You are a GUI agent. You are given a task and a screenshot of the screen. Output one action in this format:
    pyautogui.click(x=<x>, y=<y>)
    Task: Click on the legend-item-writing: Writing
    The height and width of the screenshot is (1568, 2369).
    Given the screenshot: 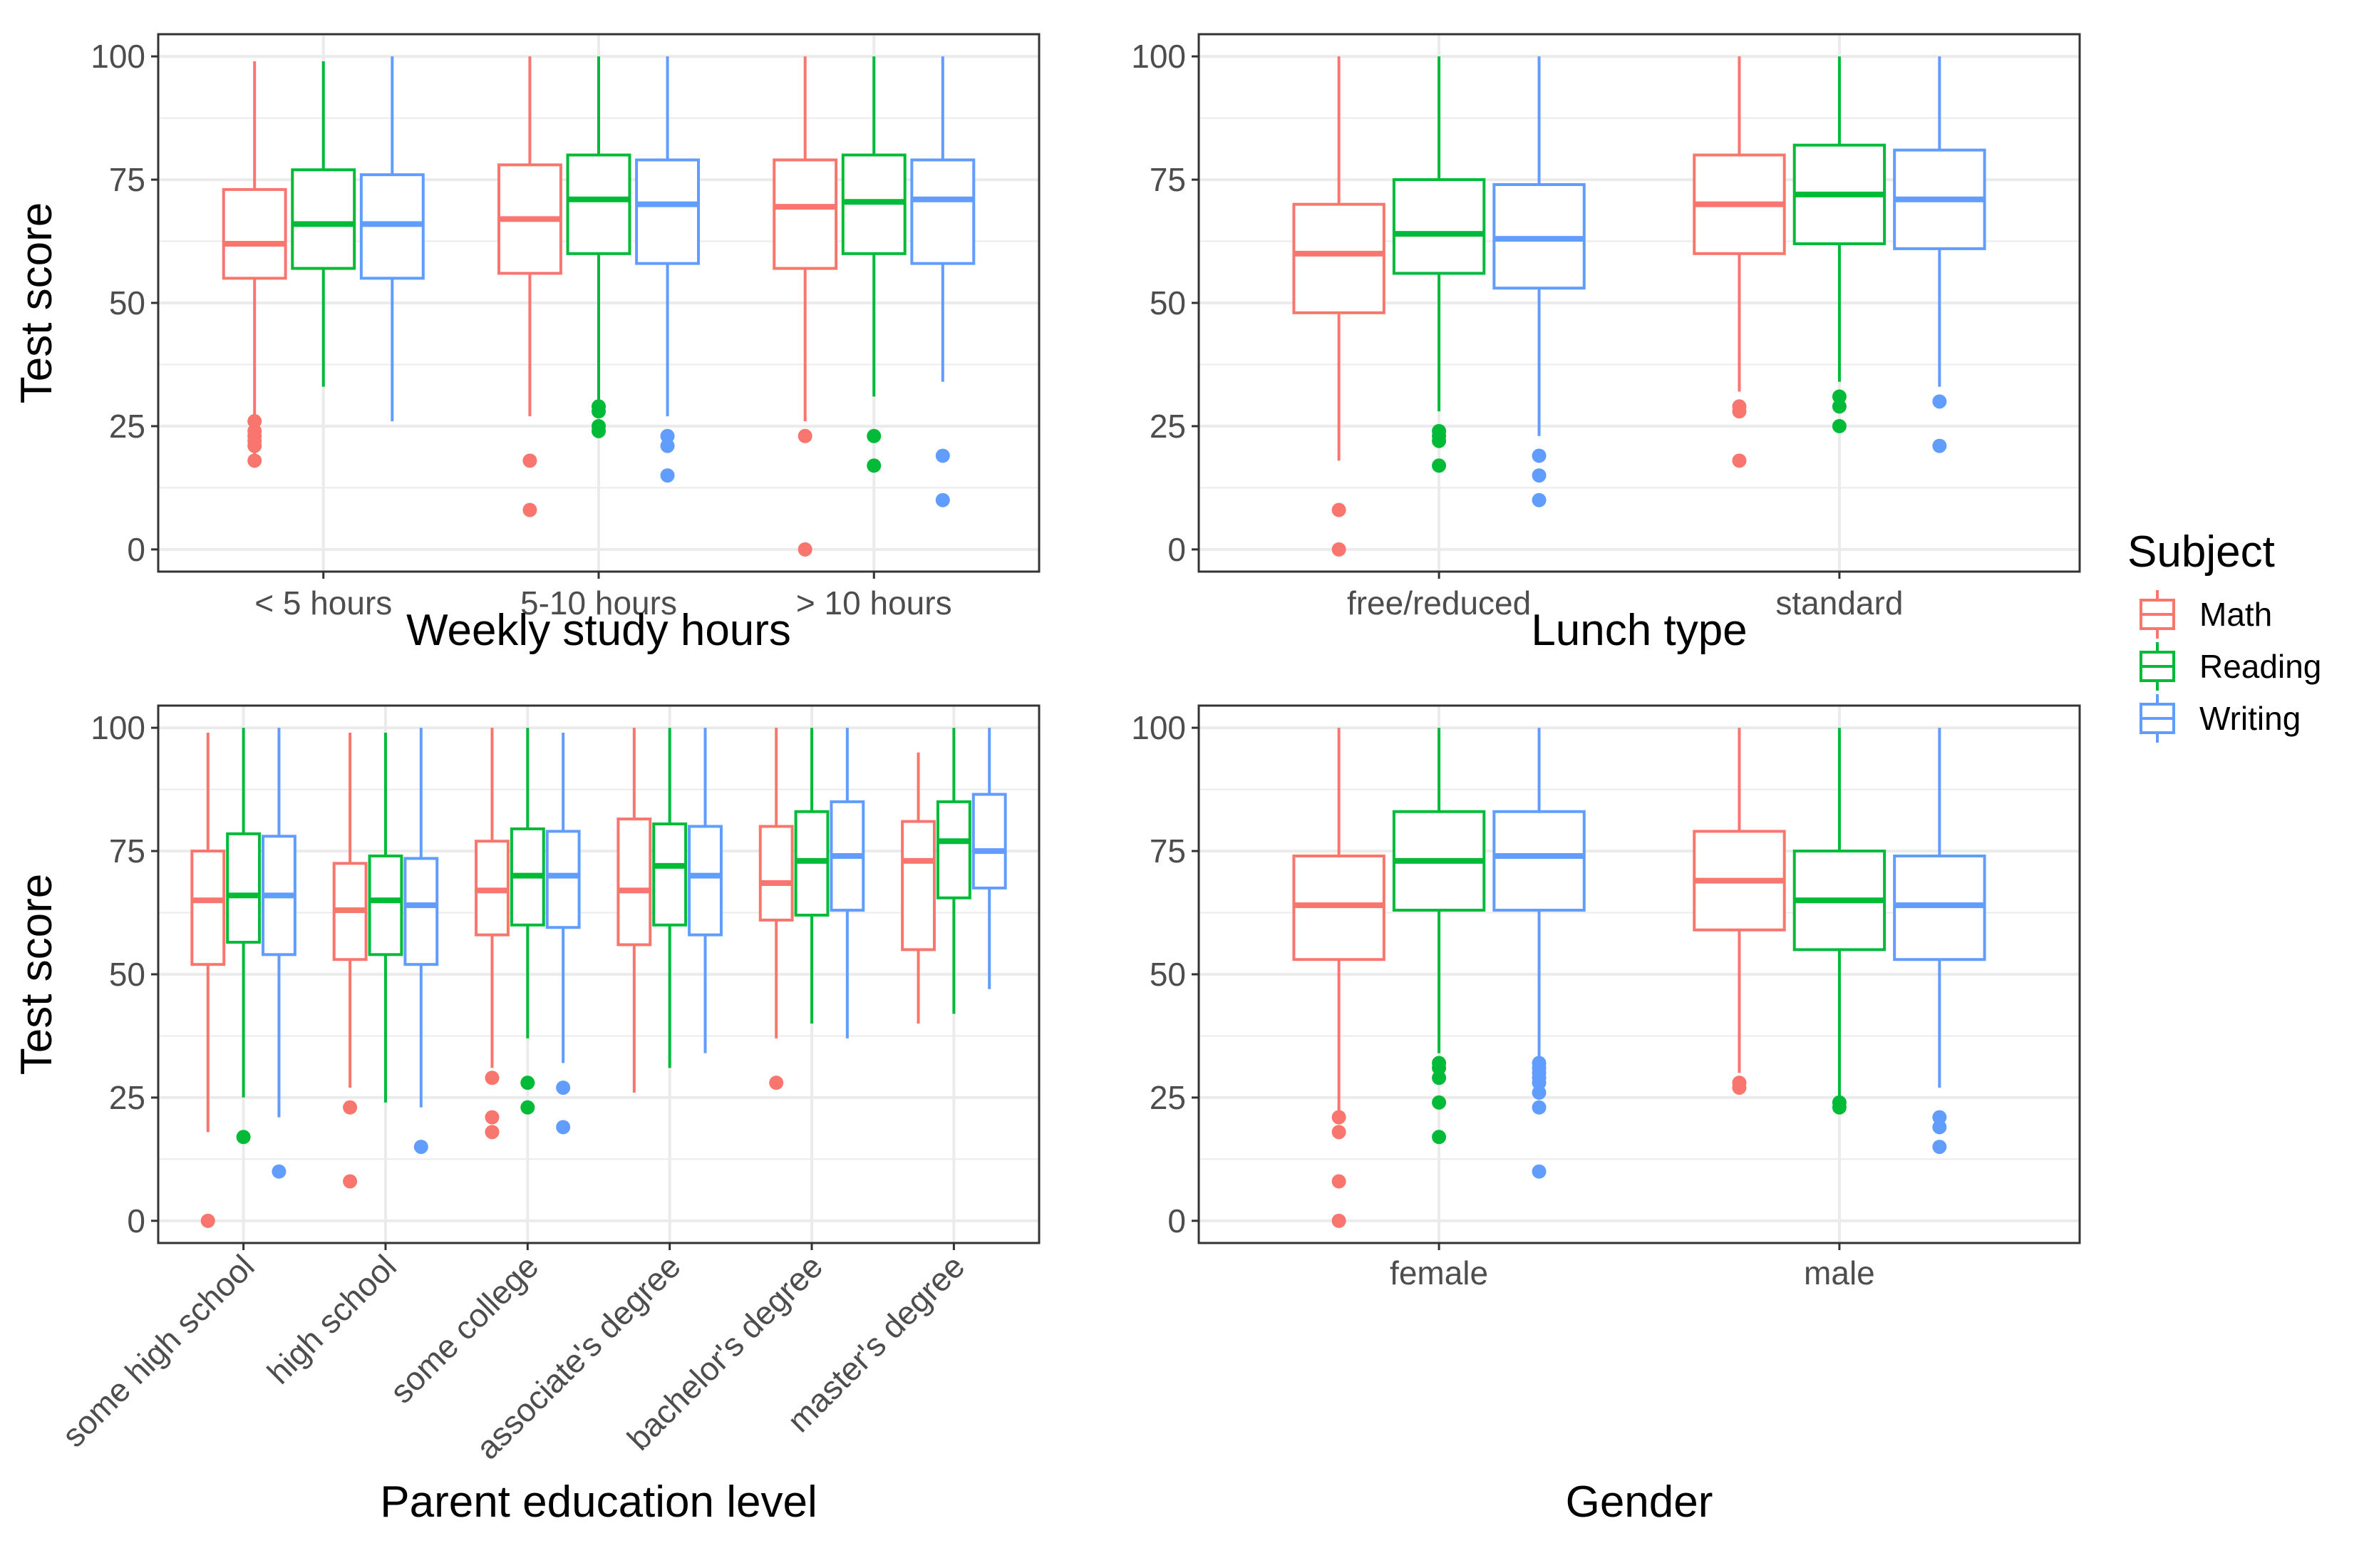 What is the action you would take?
    pyautogui.click(x=2220, y=719)
    